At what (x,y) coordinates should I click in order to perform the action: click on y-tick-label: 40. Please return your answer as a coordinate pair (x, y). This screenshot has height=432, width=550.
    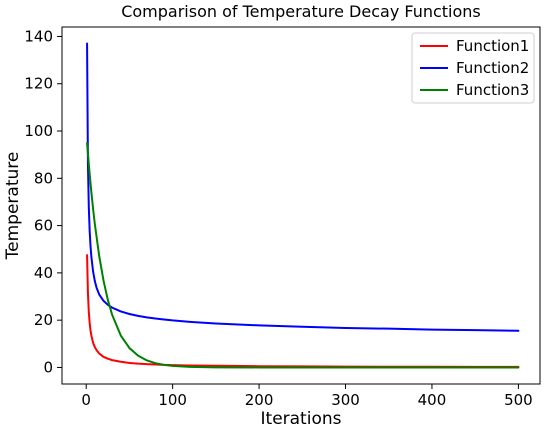
    Looking at the image, I should click on (43, 273).